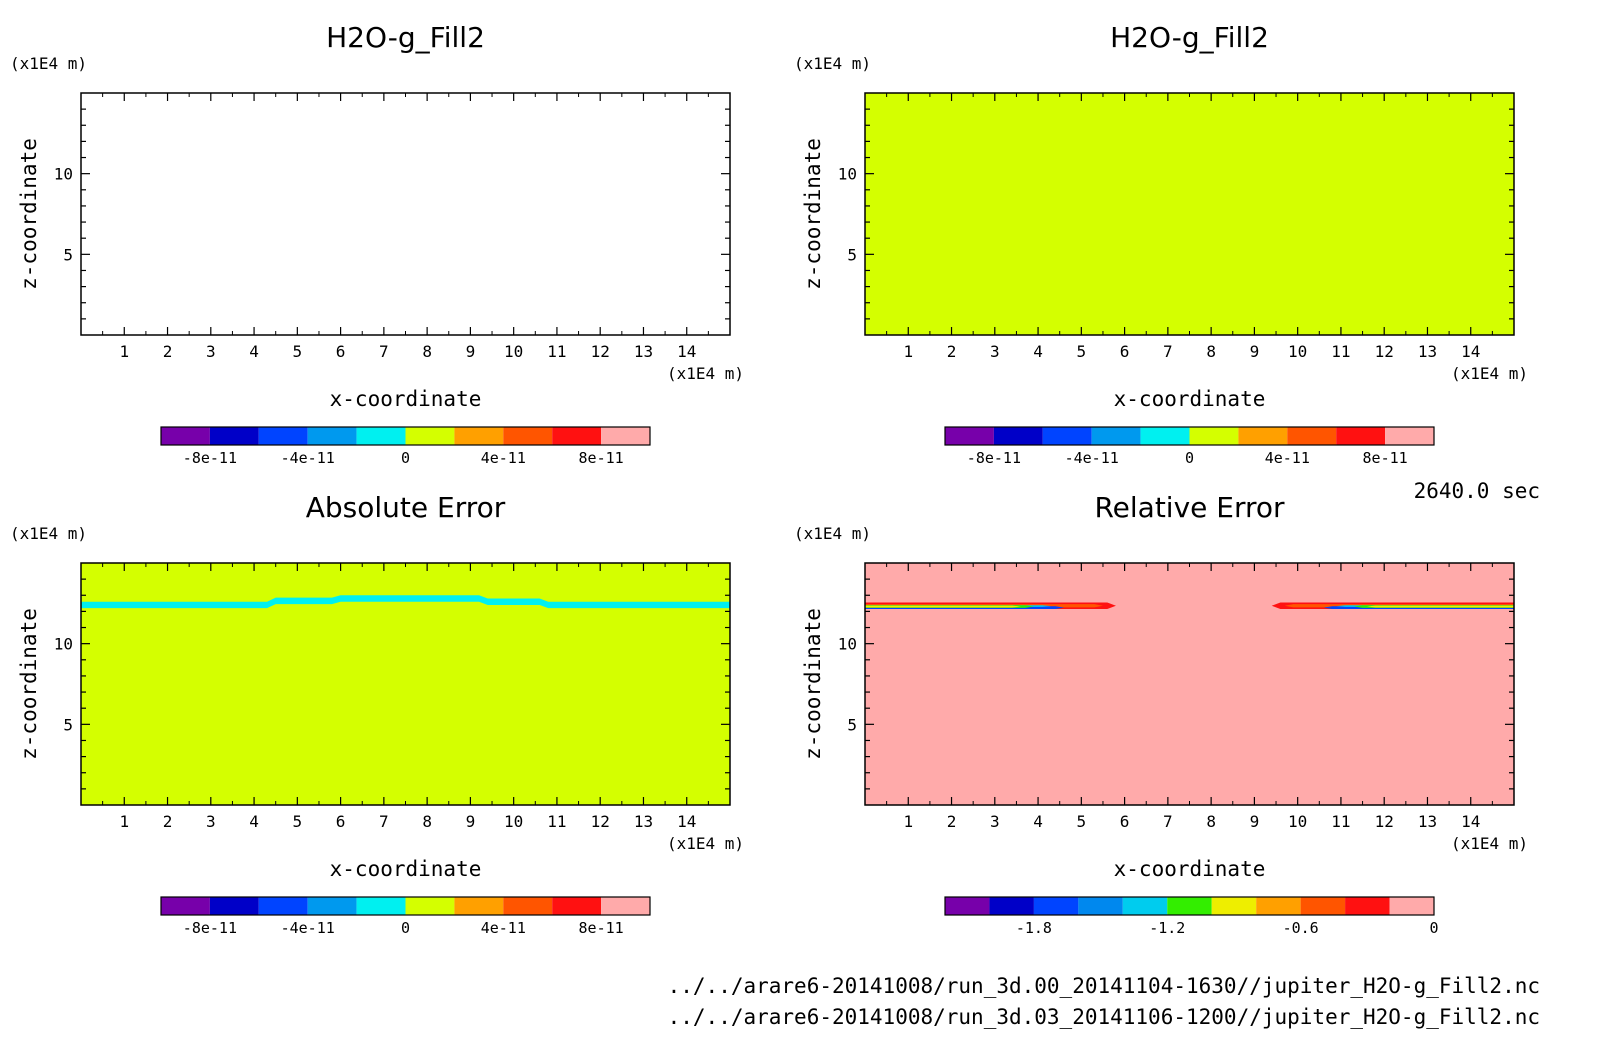 The image size is (1604, 1054). What do you see at coordinates (1167, 928) in the screenshot?
I see `colorbar-label: -1.2` at bounding box center [1167, 928].